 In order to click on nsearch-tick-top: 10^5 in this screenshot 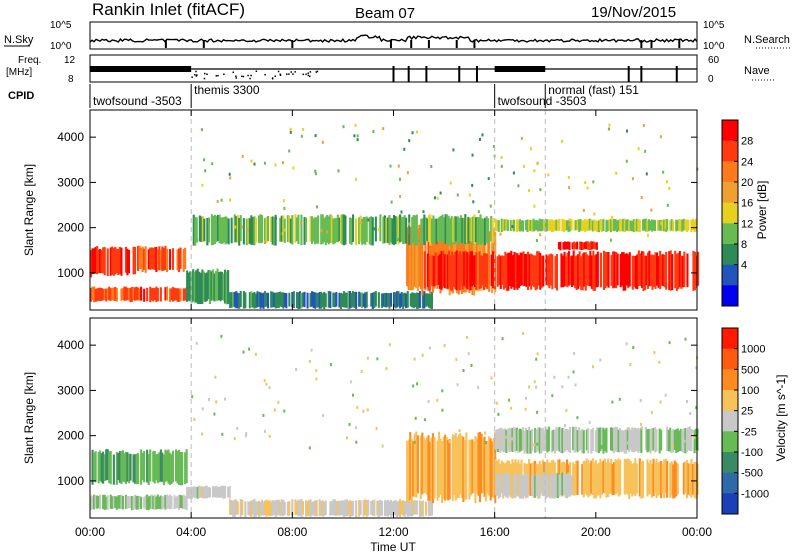, I will do `click(714, 25)`.